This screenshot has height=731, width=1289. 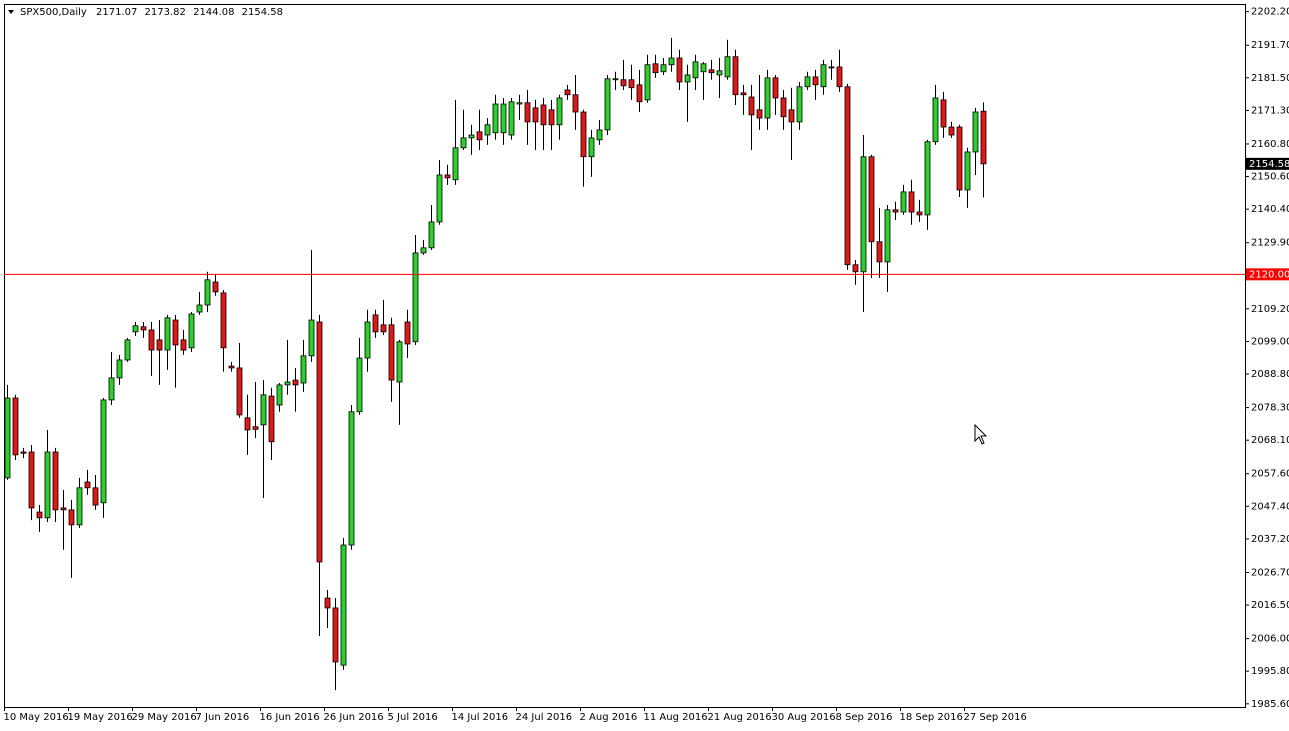 What do you see at coordinates (1270, 639) in the screenshot?
I see `y-tick-label: 2006.00` at bounding box center [1270, 639].